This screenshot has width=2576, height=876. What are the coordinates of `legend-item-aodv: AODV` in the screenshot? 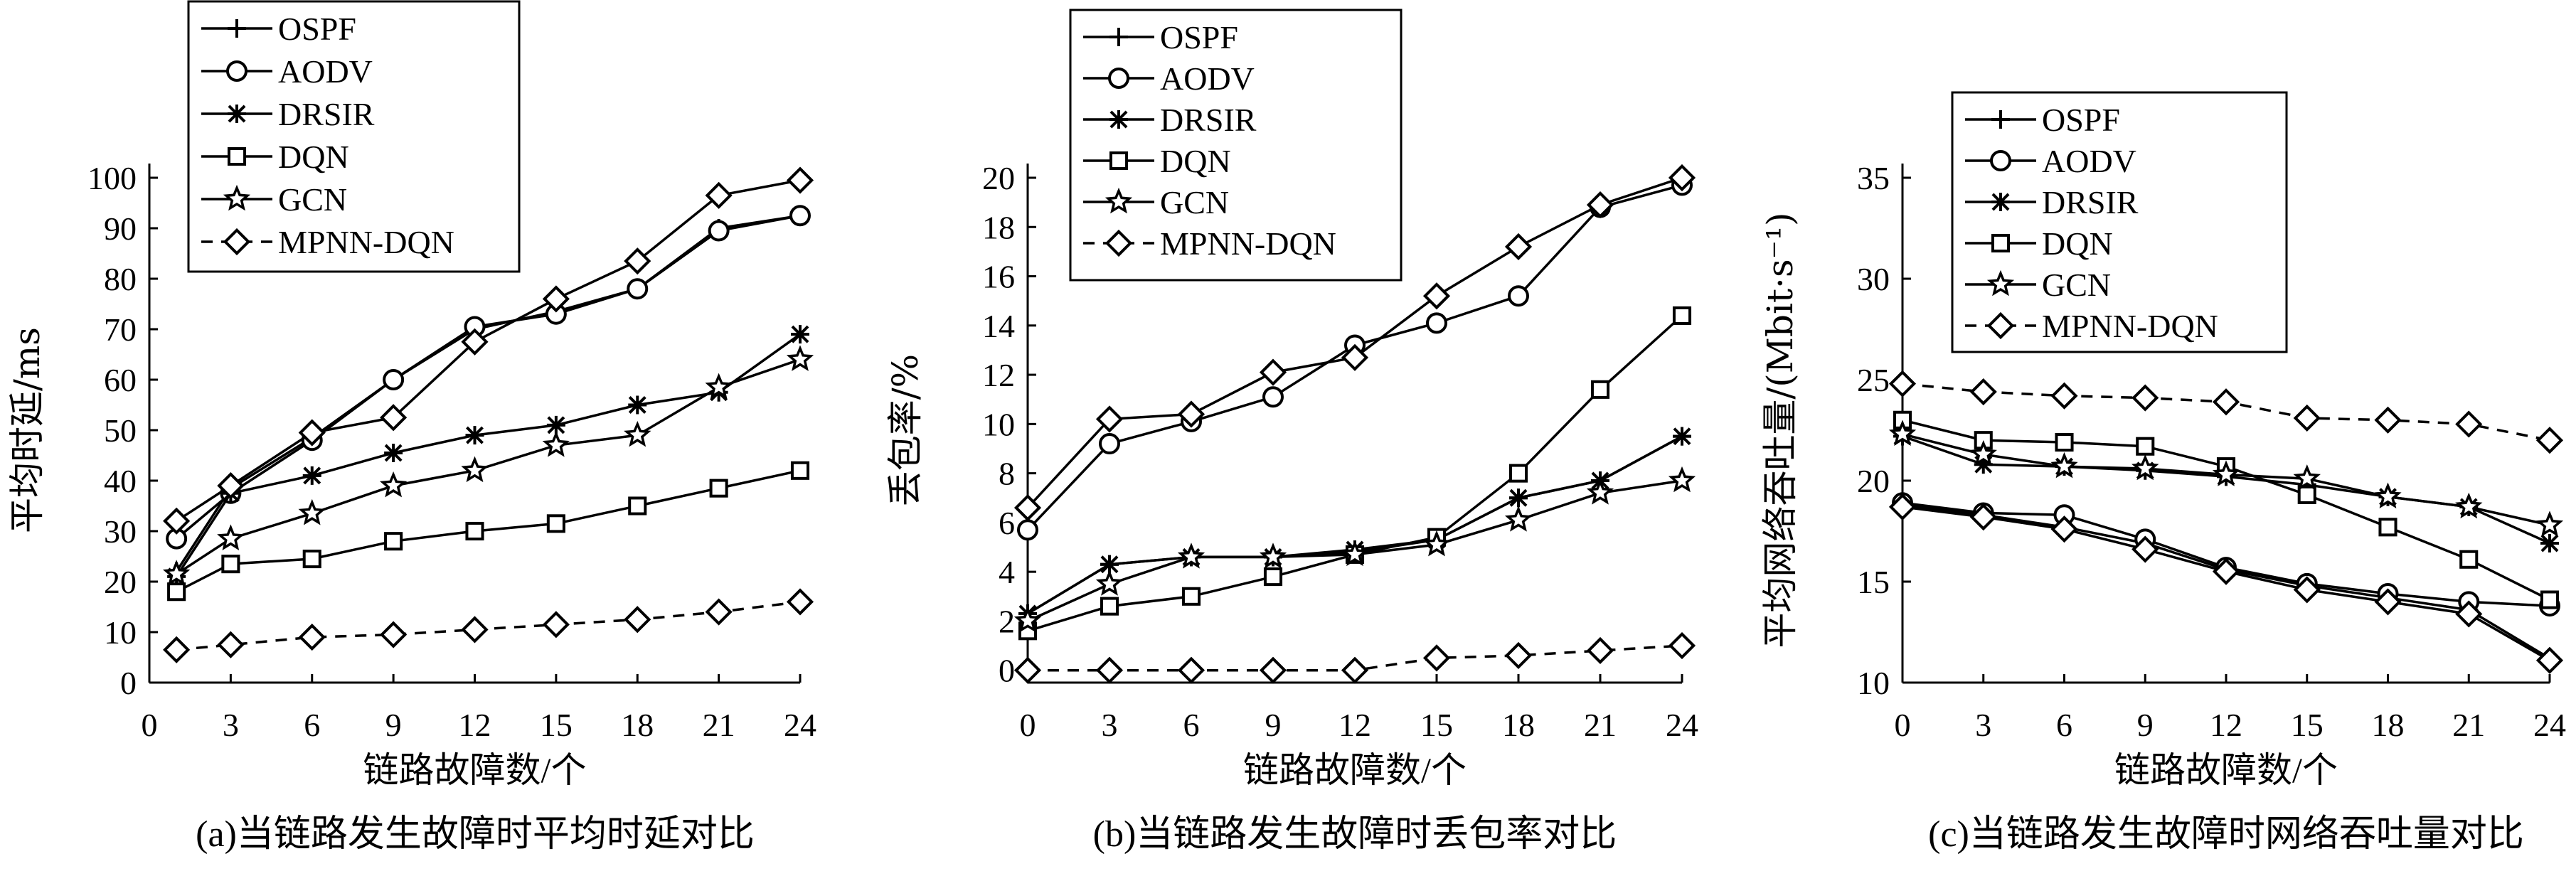 It's located at (287, 71).